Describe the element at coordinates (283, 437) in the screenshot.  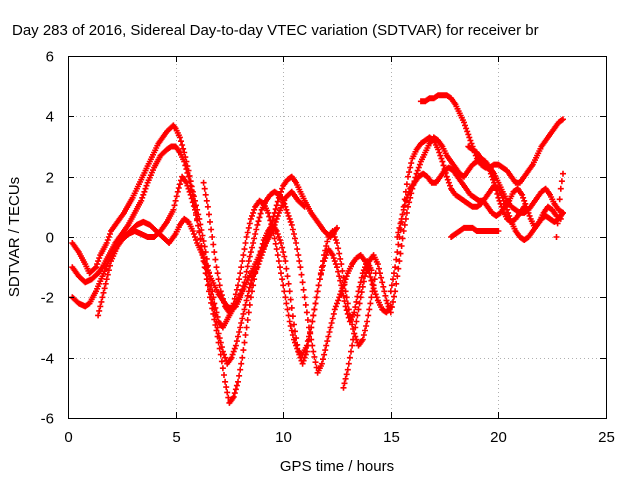
I see `x-tick-label: 10` at that location.